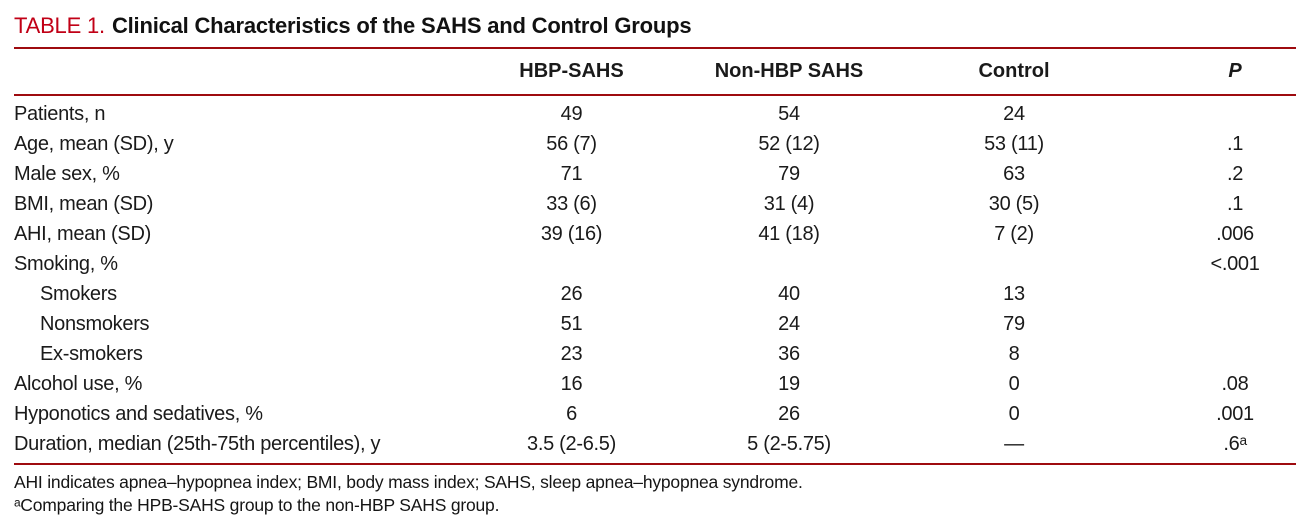 The width and height of the screenshot is (1310, 529). Describe the element at coordinates (1014, 71) in the screenshot. I see `header-control: Control` at that location.